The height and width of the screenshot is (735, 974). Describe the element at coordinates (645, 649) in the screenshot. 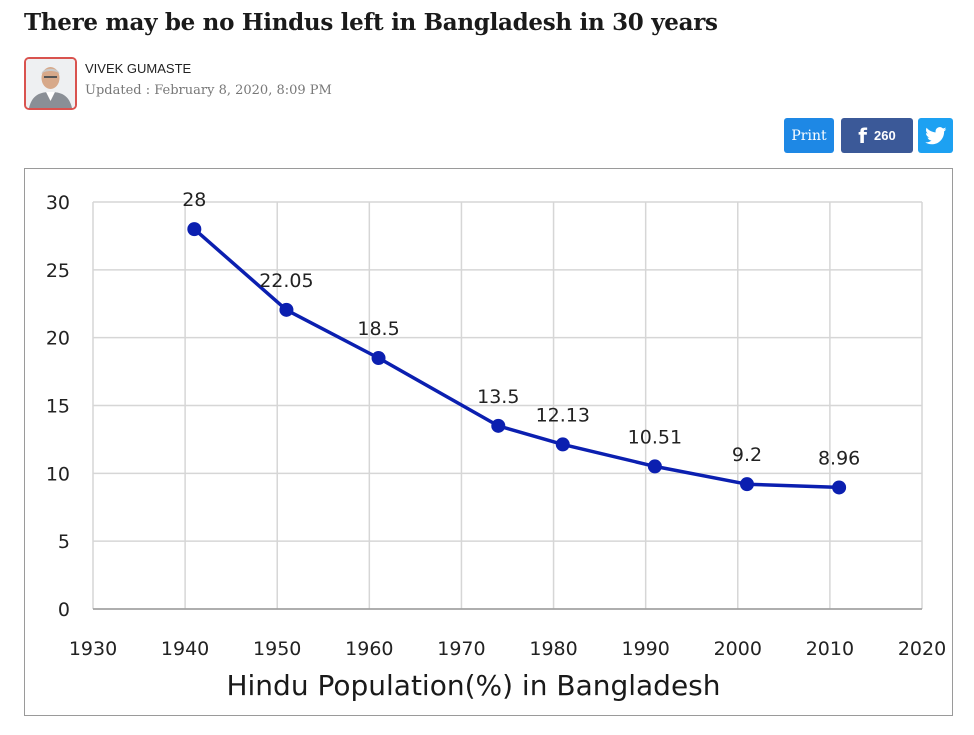

I see `x-tick-label: 1990` at that location.